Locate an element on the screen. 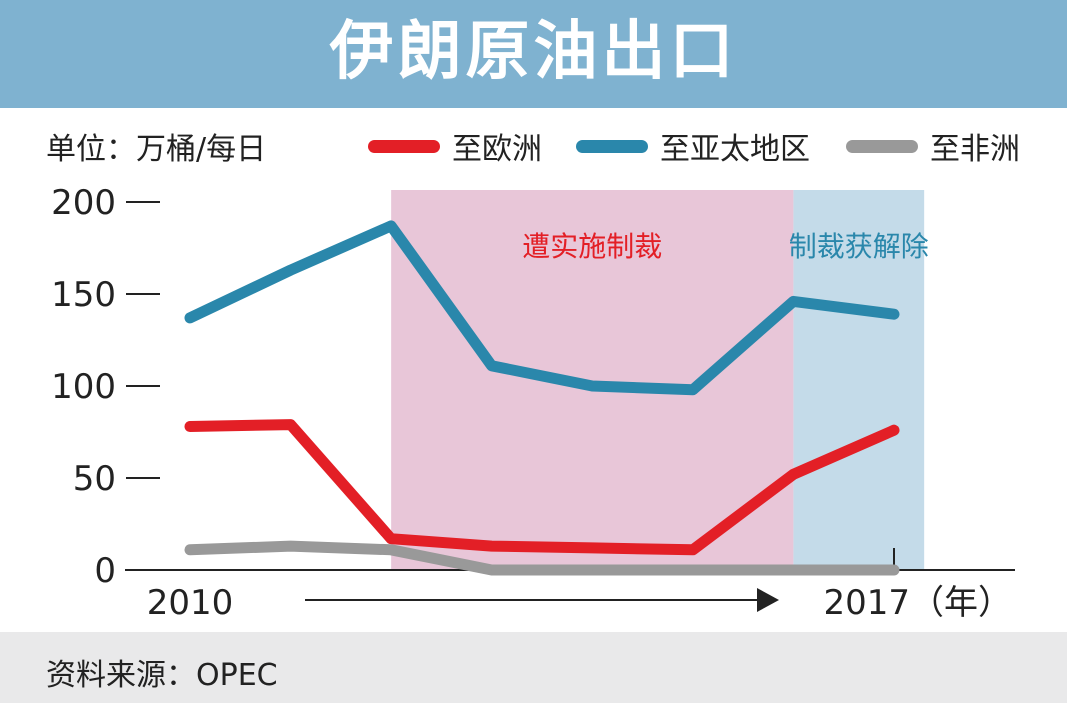 This screenshot has height=703, width=1067. time-arrow-head is located at coordinates (768, 600).